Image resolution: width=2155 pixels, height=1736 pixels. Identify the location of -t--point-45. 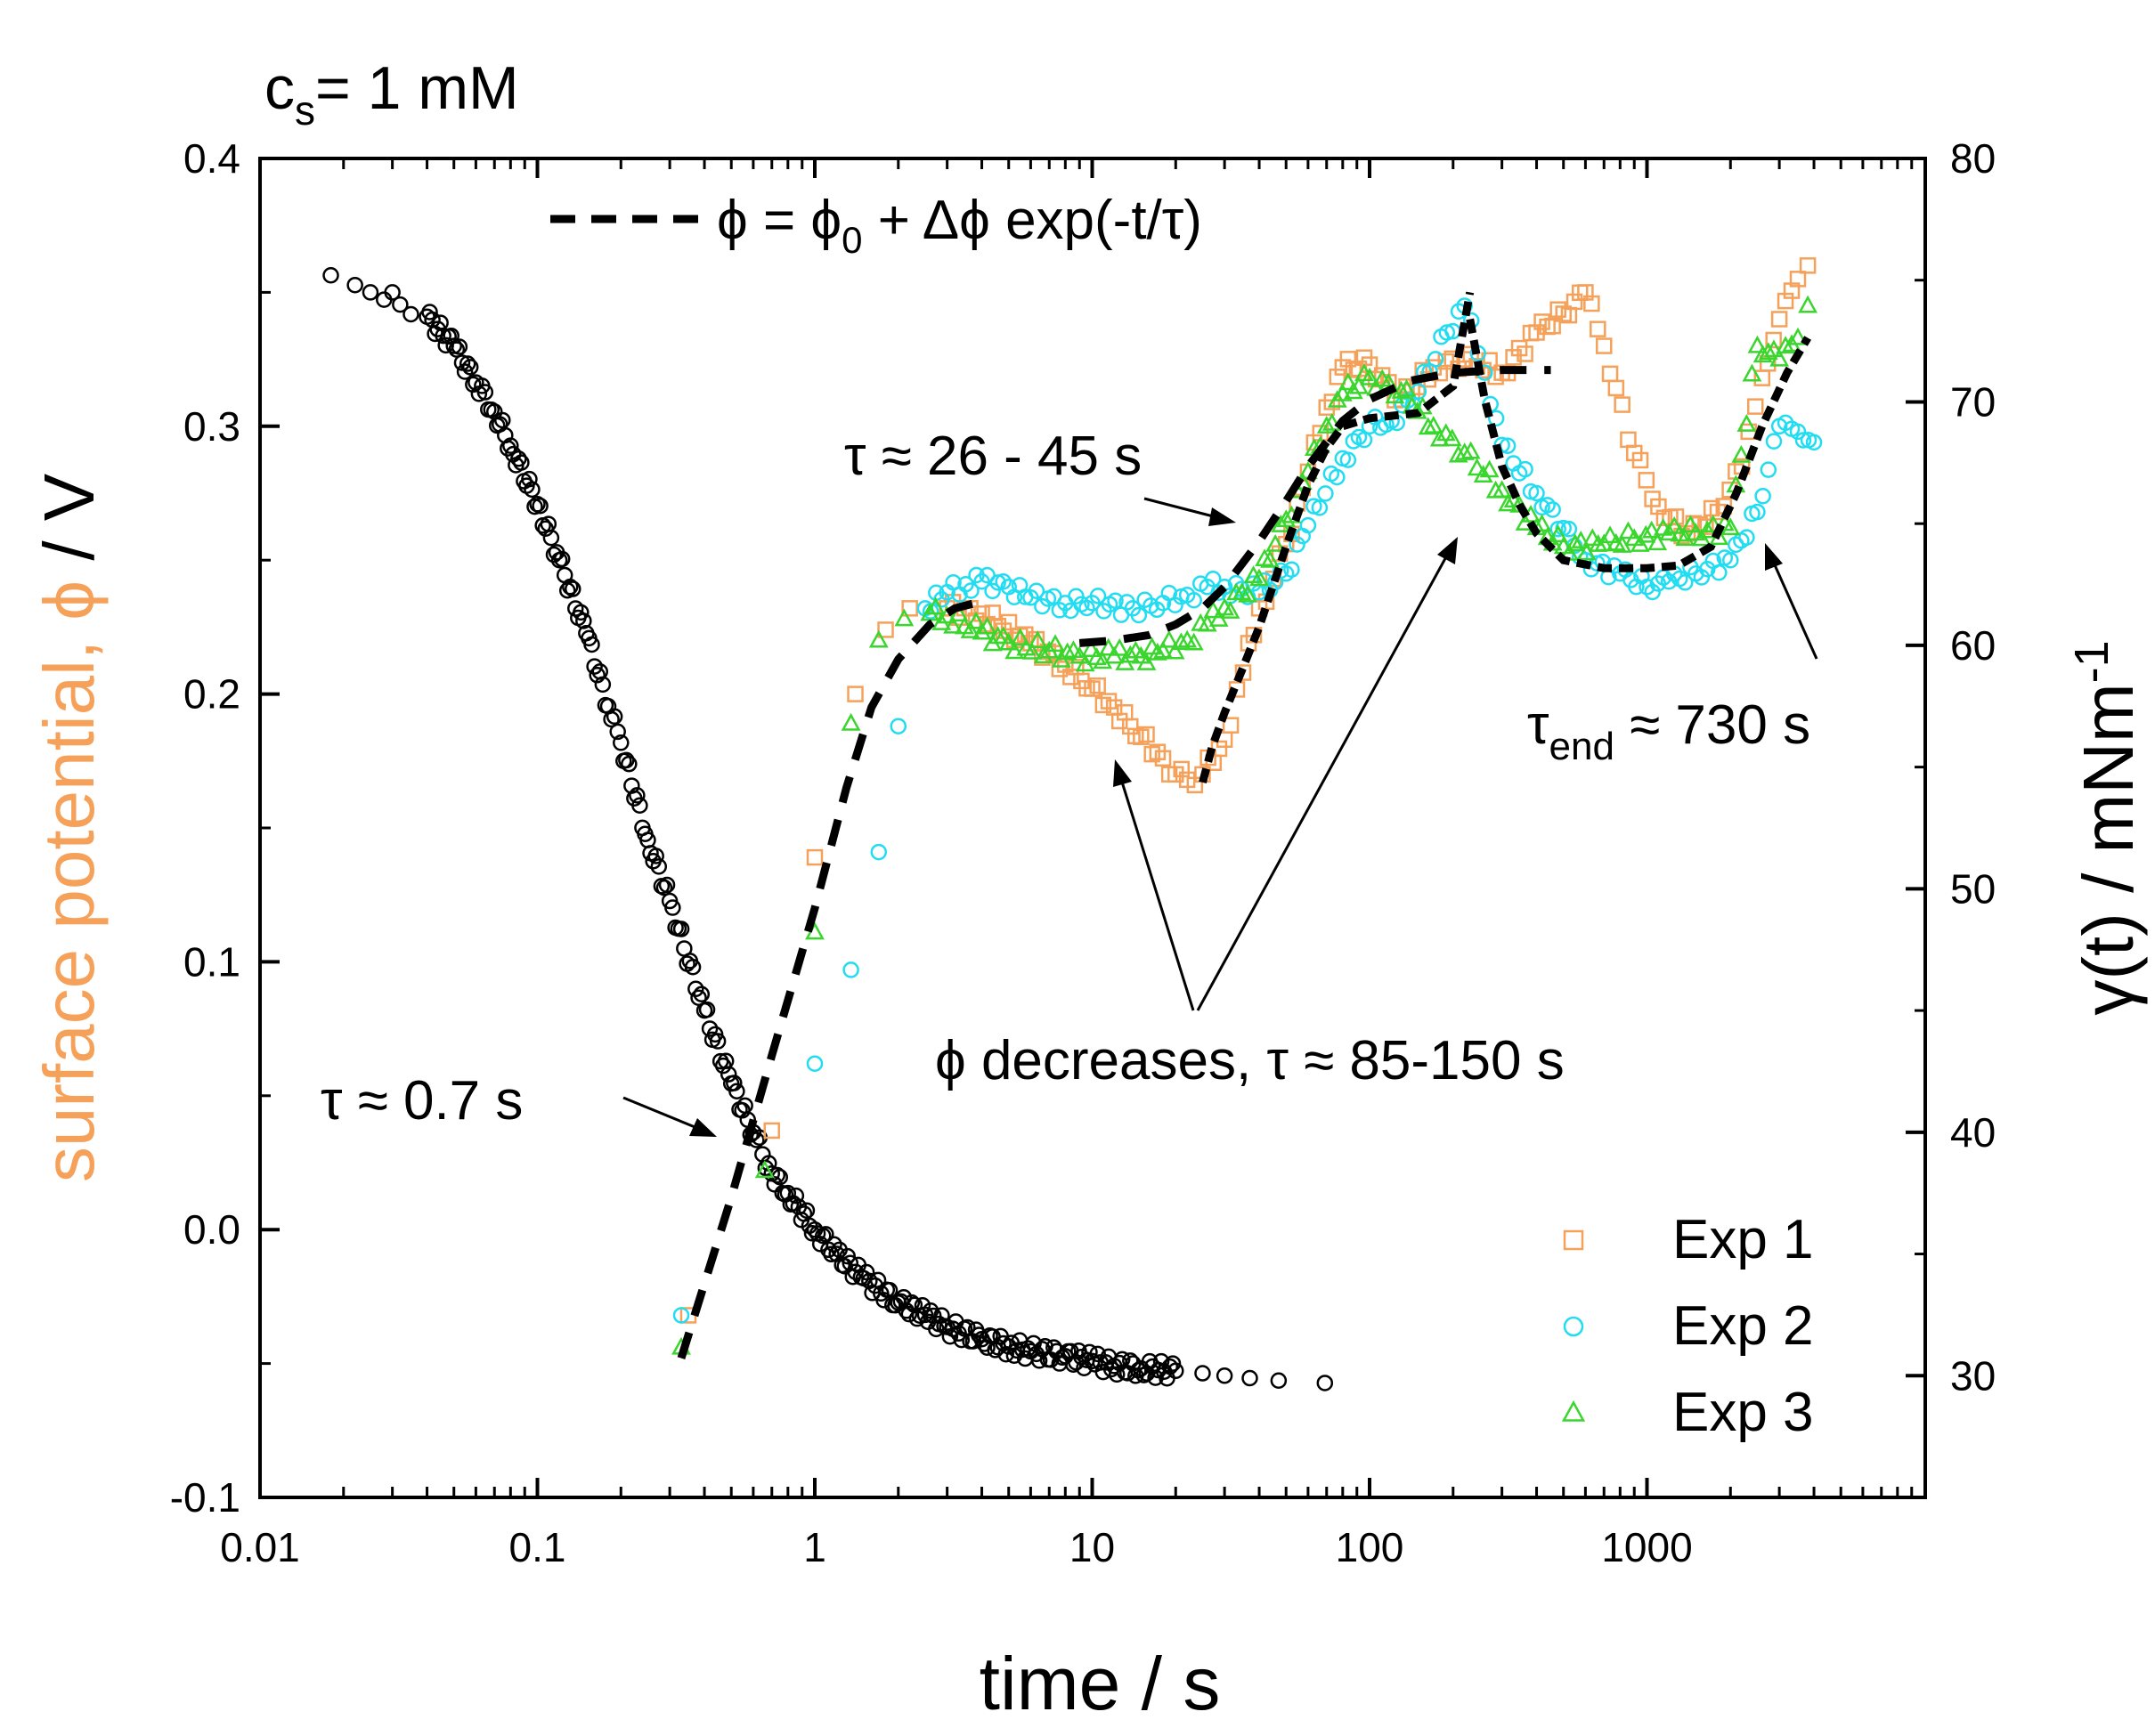
(532, 490).